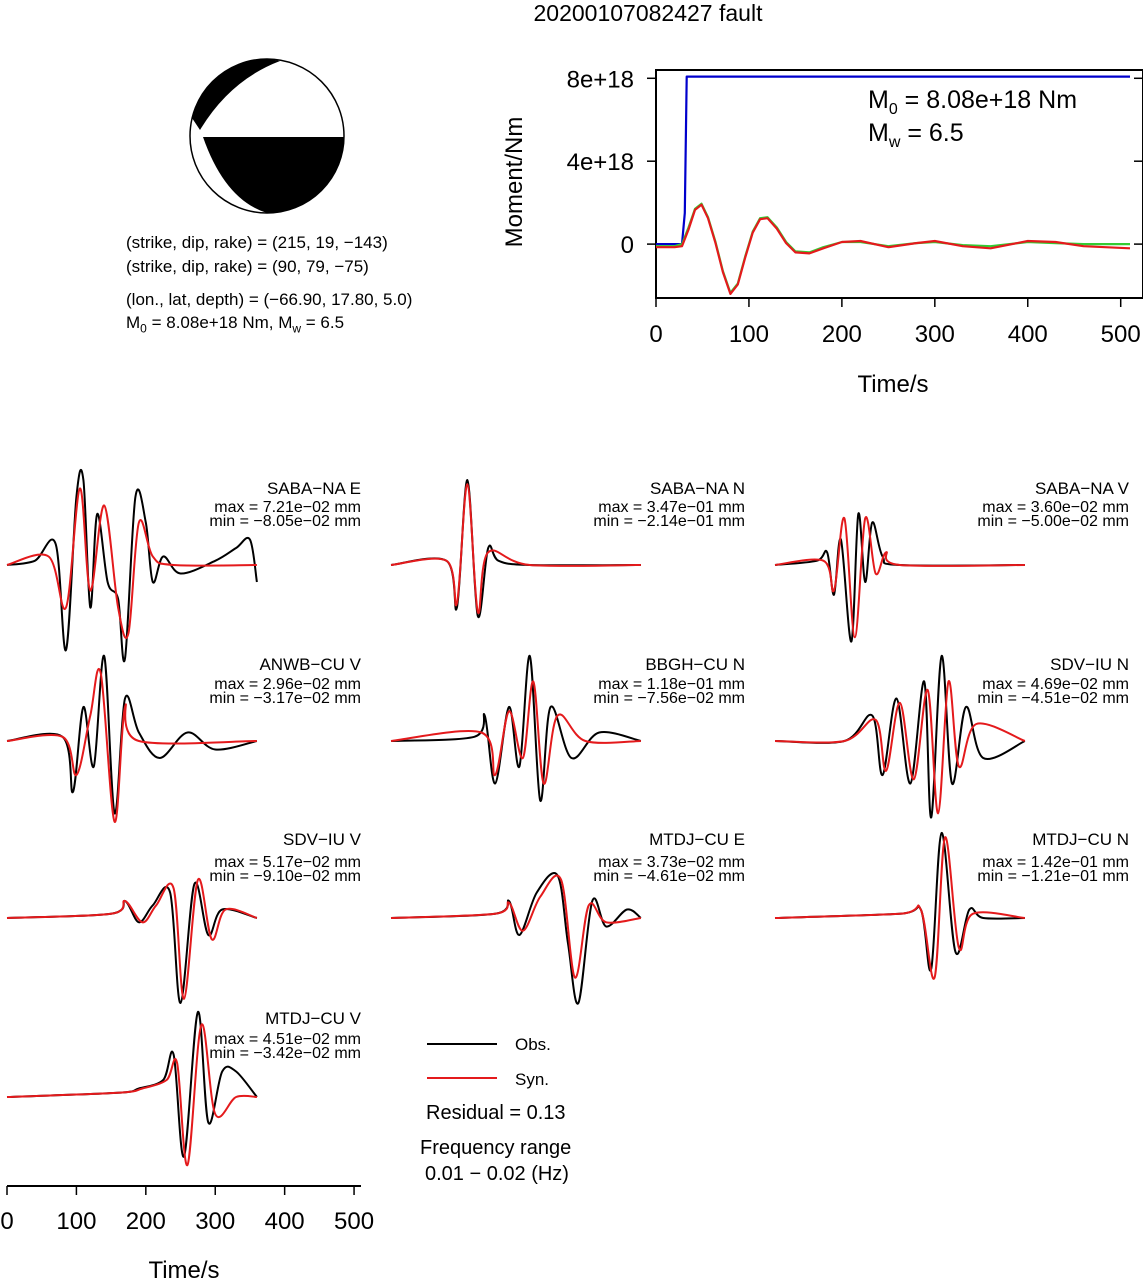 The image size is (1143, 1281). I want to click on plane-2: (strike, dip, rake) = (90, 79, −75), so click(247, 266).